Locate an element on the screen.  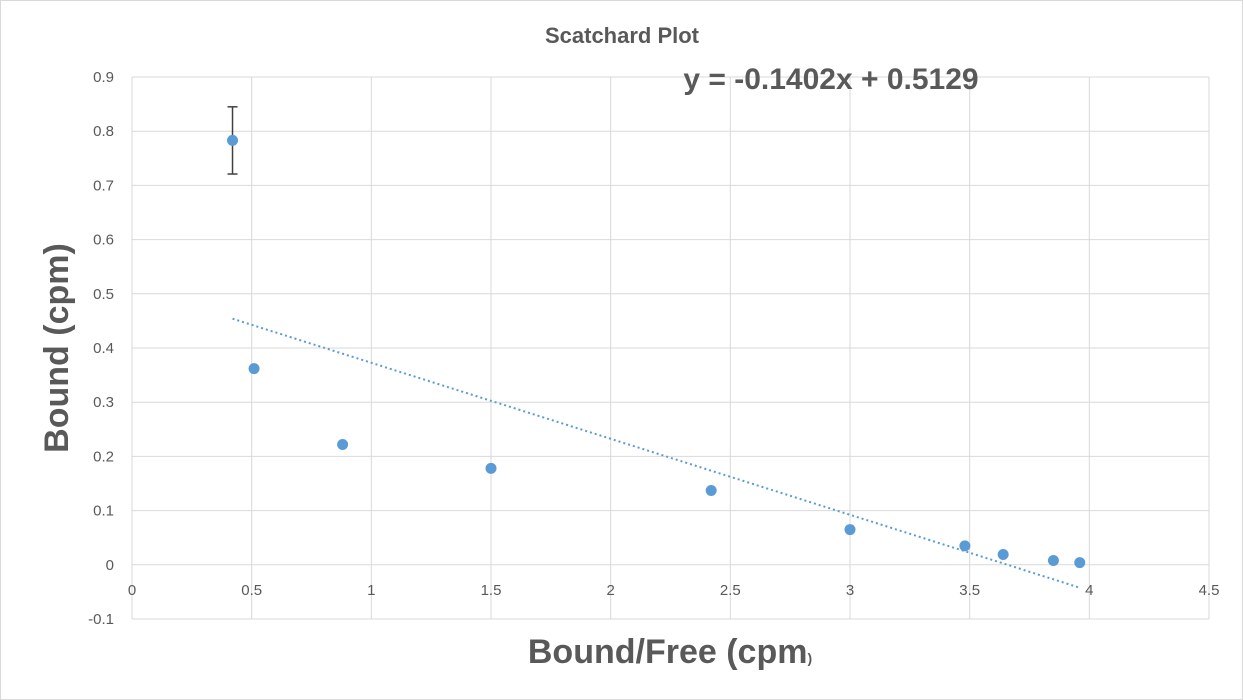
y-tick-label: 0.5 is located at coordinates (103, 294).